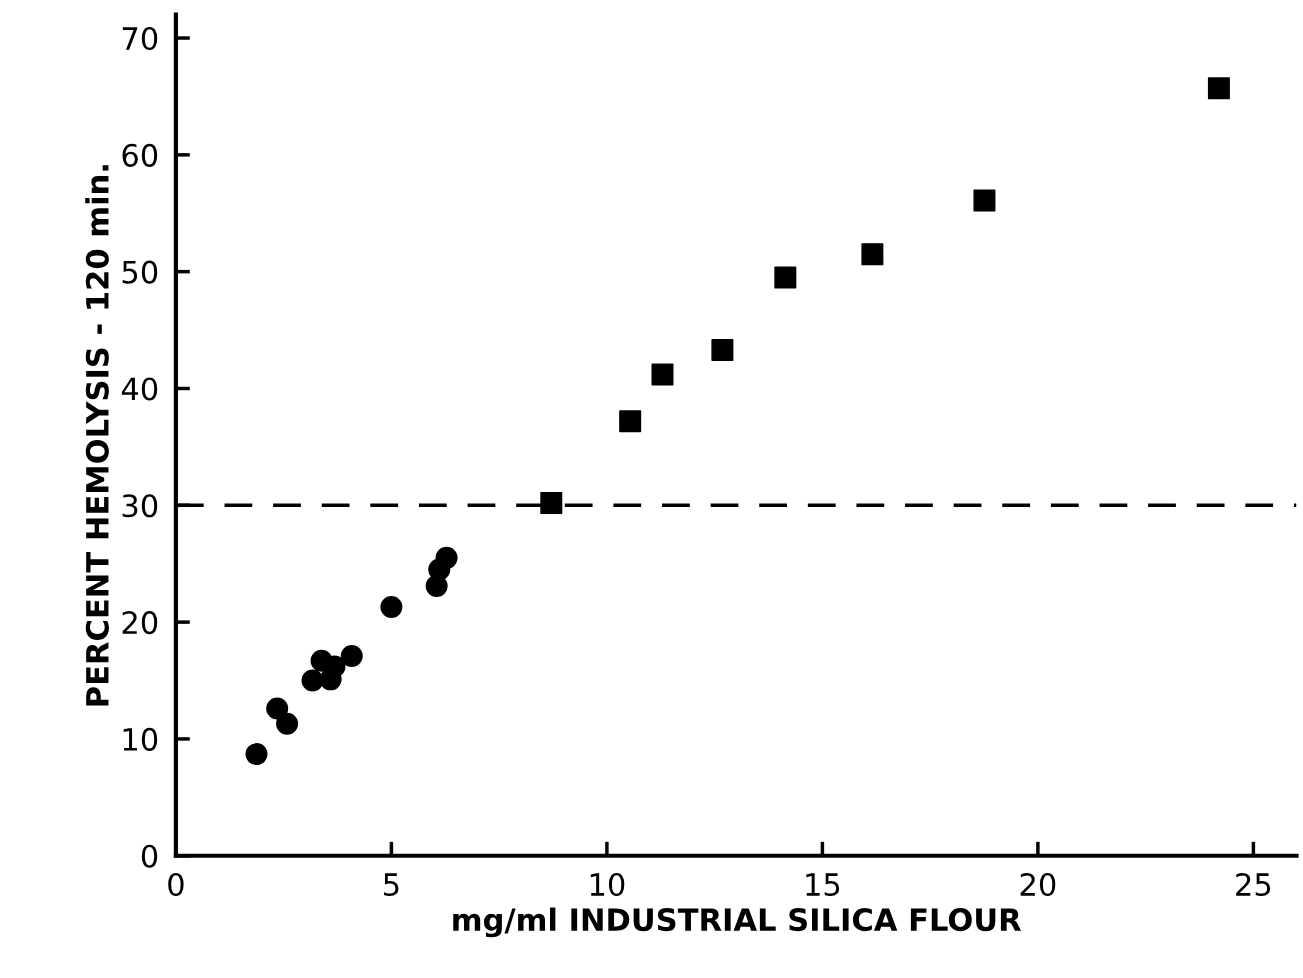  Describe the element at coordinates (176, 884) in the screenshot. I see `x-tick-label: 0` at that location.